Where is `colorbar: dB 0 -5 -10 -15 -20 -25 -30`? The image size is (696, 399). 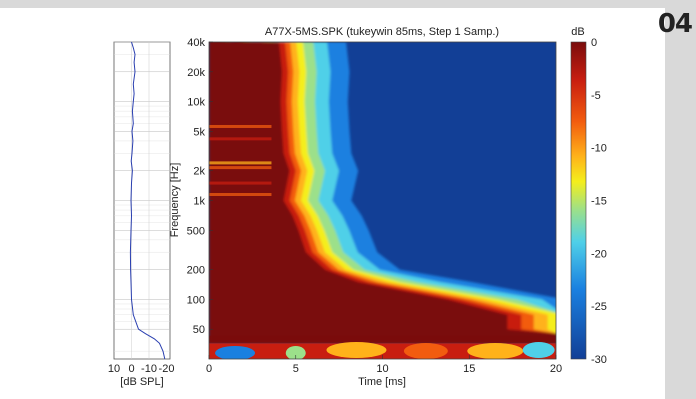
colorbar: dB 0 -5 -10 -15 -20 -25 -30 is located at coordinates (588, 196).